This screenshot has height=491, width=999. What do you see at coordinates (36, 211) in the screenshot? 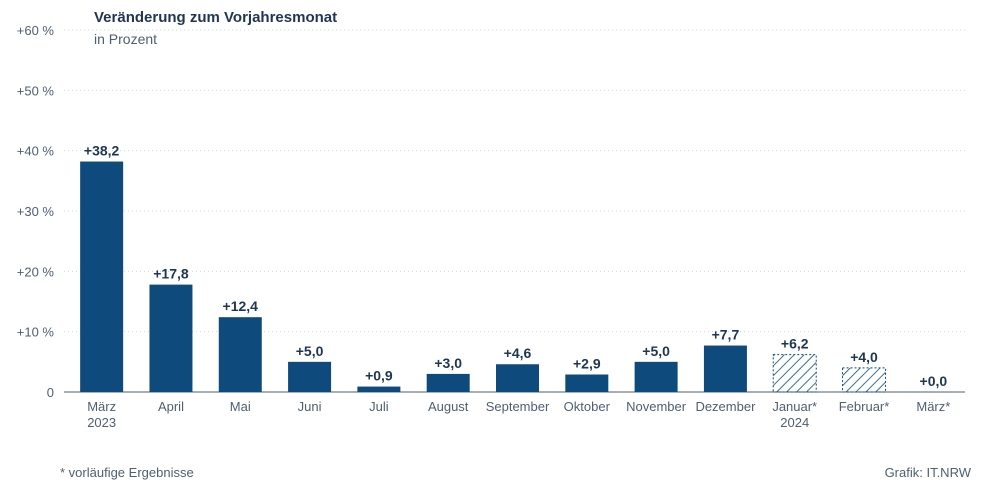
I see `y-tick-label: +30 %` at bounding box center [36, 211].